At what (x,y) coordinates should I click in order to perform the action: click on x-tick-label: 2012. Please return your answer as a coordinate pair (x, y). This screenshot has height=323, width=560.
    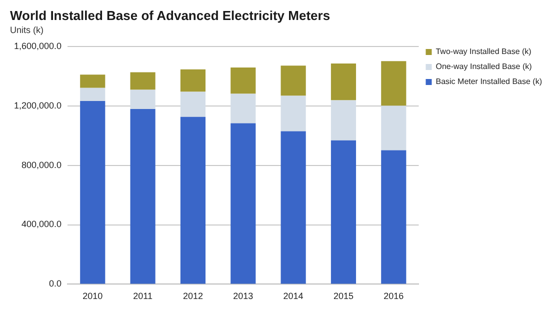
    Looking at the image, I should click on (192, 296).